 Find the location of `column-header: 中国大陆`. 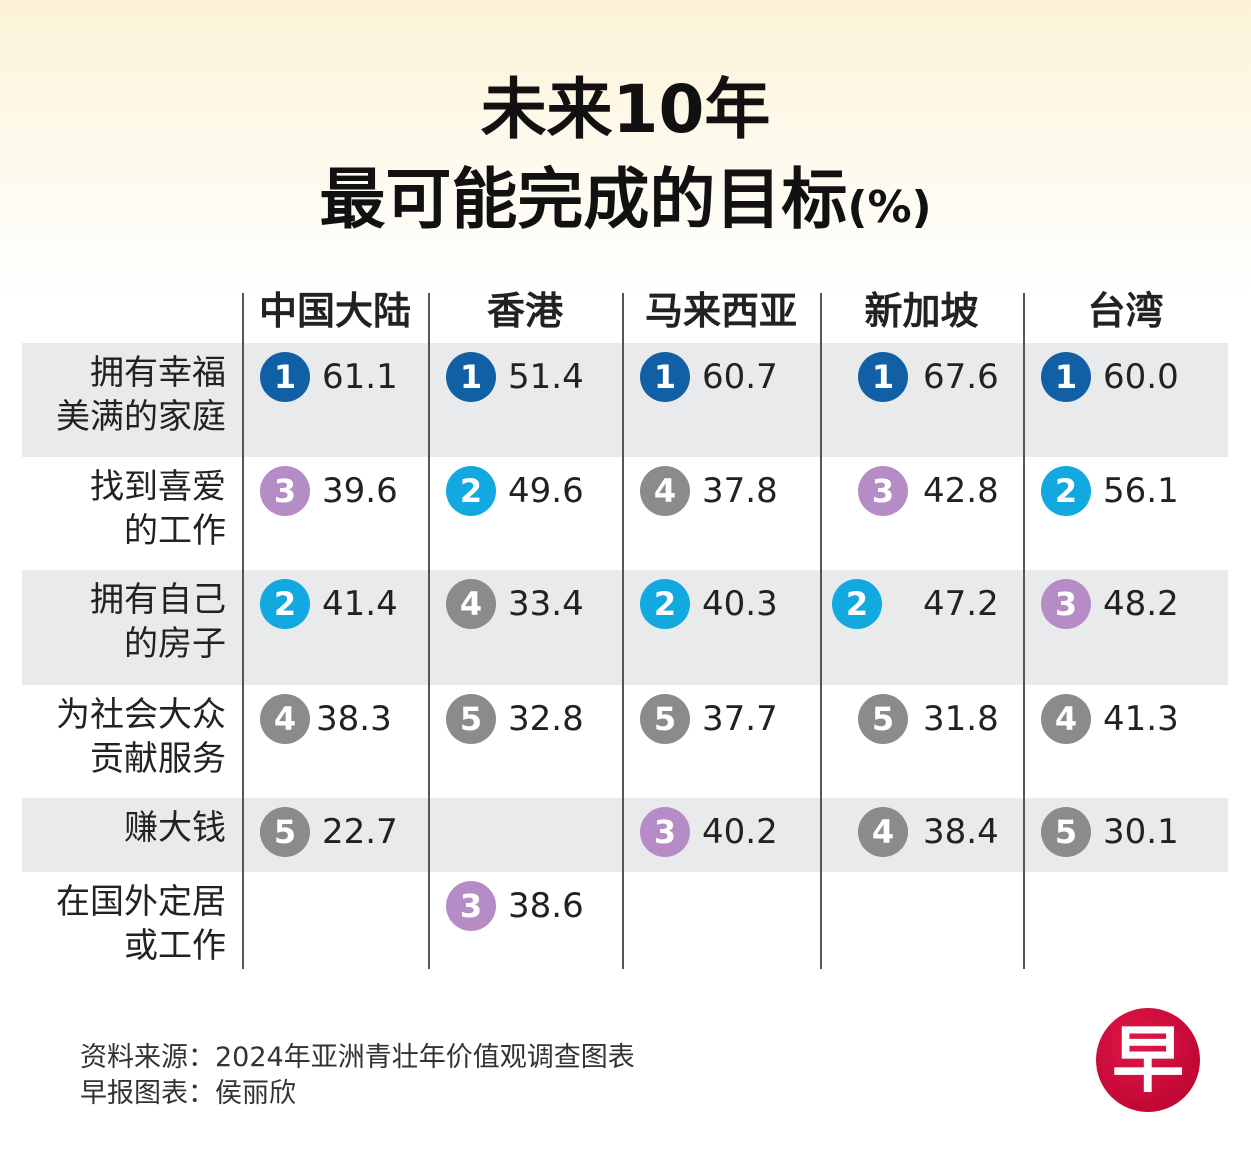

column-header: 中国大陆 is located at coordinates (334, 311).